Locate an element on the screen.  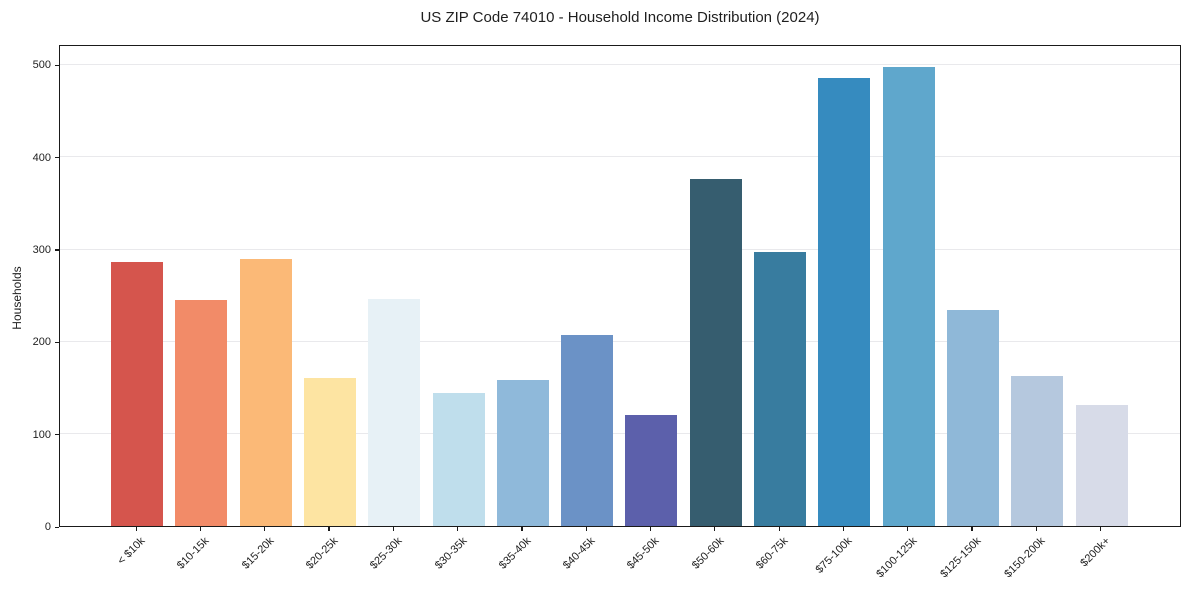
y-tick-label: 200 is located at coordinates (41, 342).